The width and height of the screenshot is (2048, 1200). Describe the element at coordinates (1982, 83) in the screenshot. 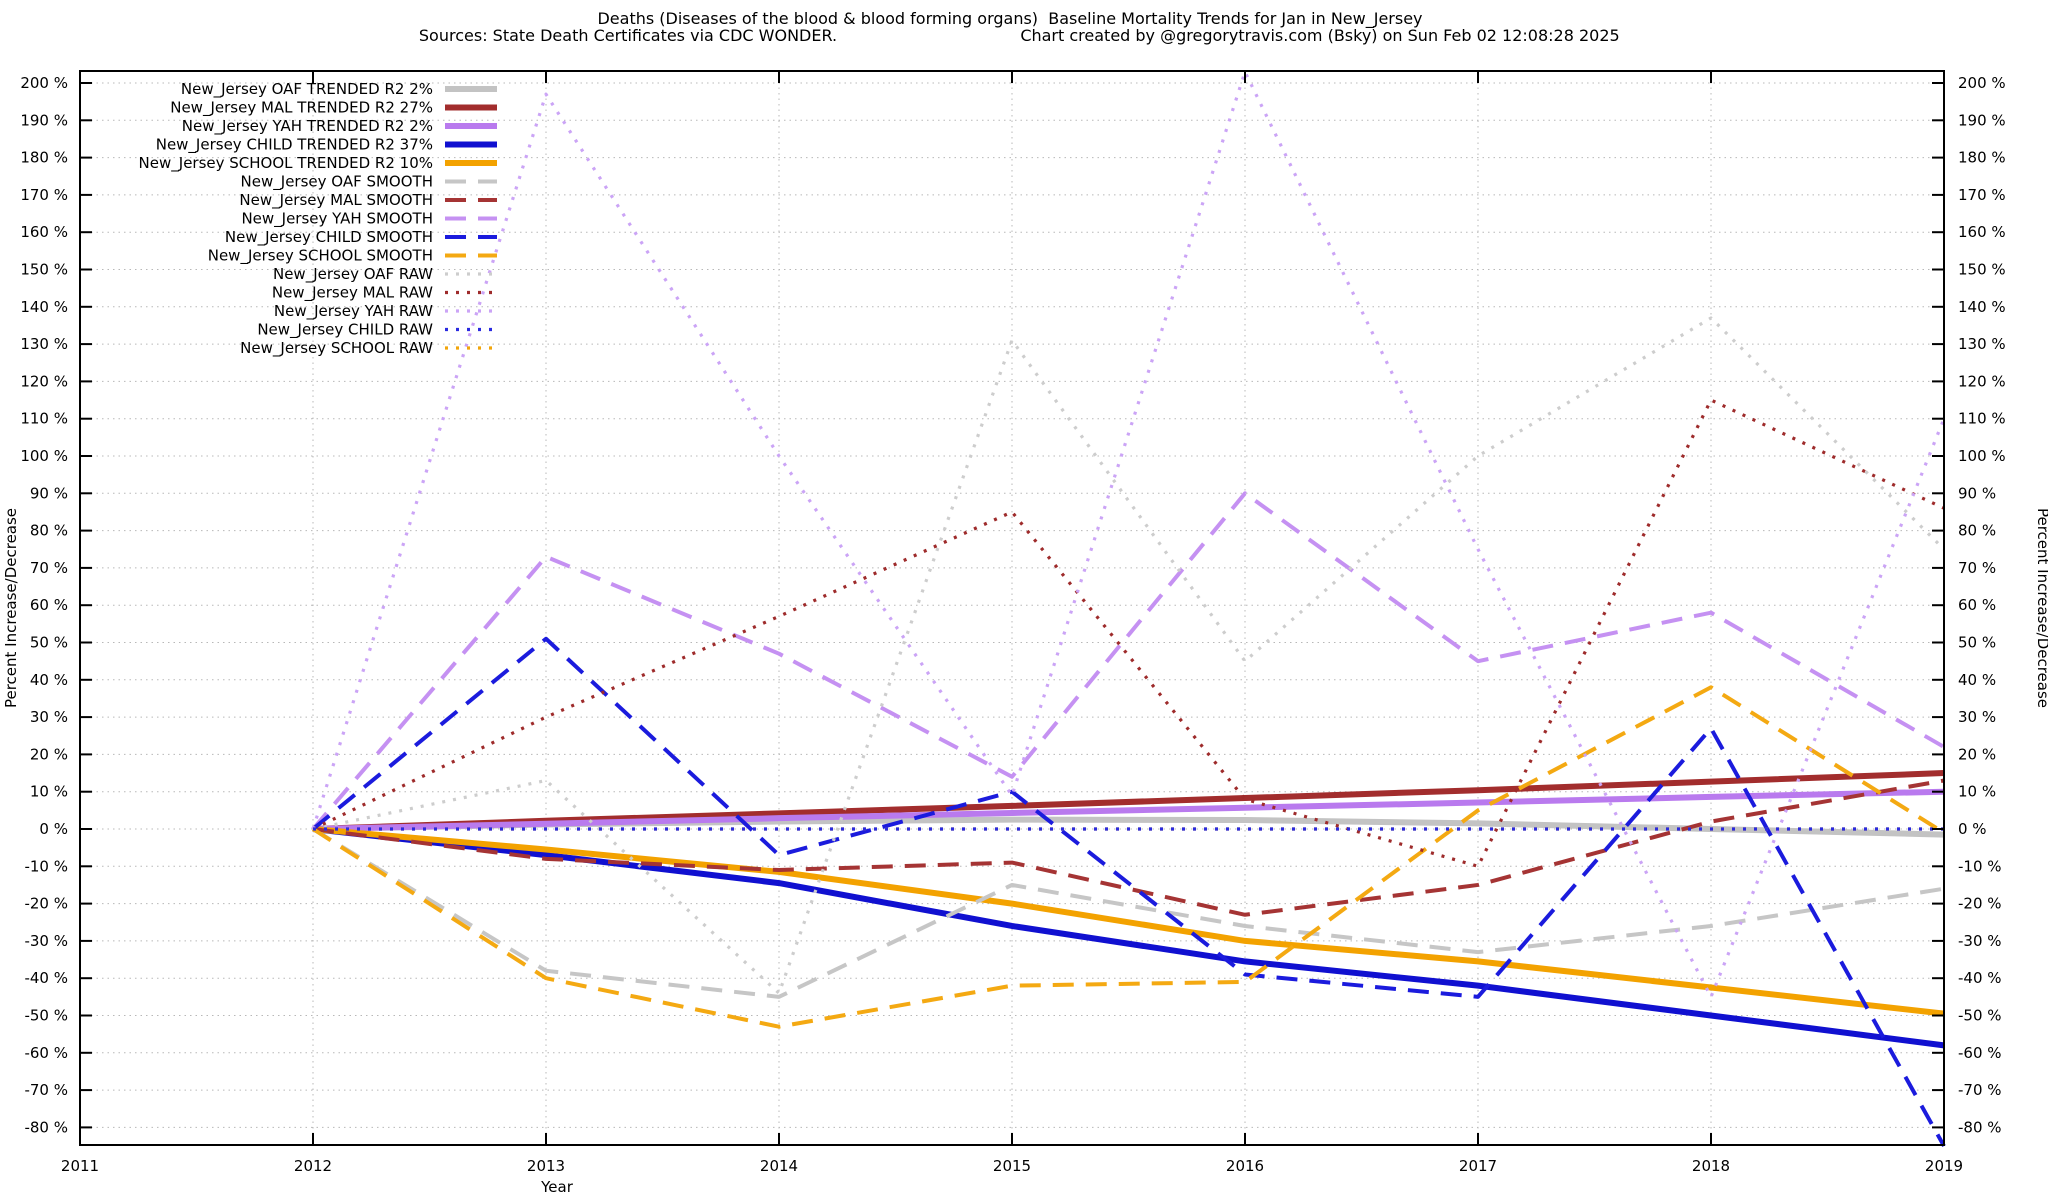

I see `y-axis-tick-label-right: 200 %` at that location.